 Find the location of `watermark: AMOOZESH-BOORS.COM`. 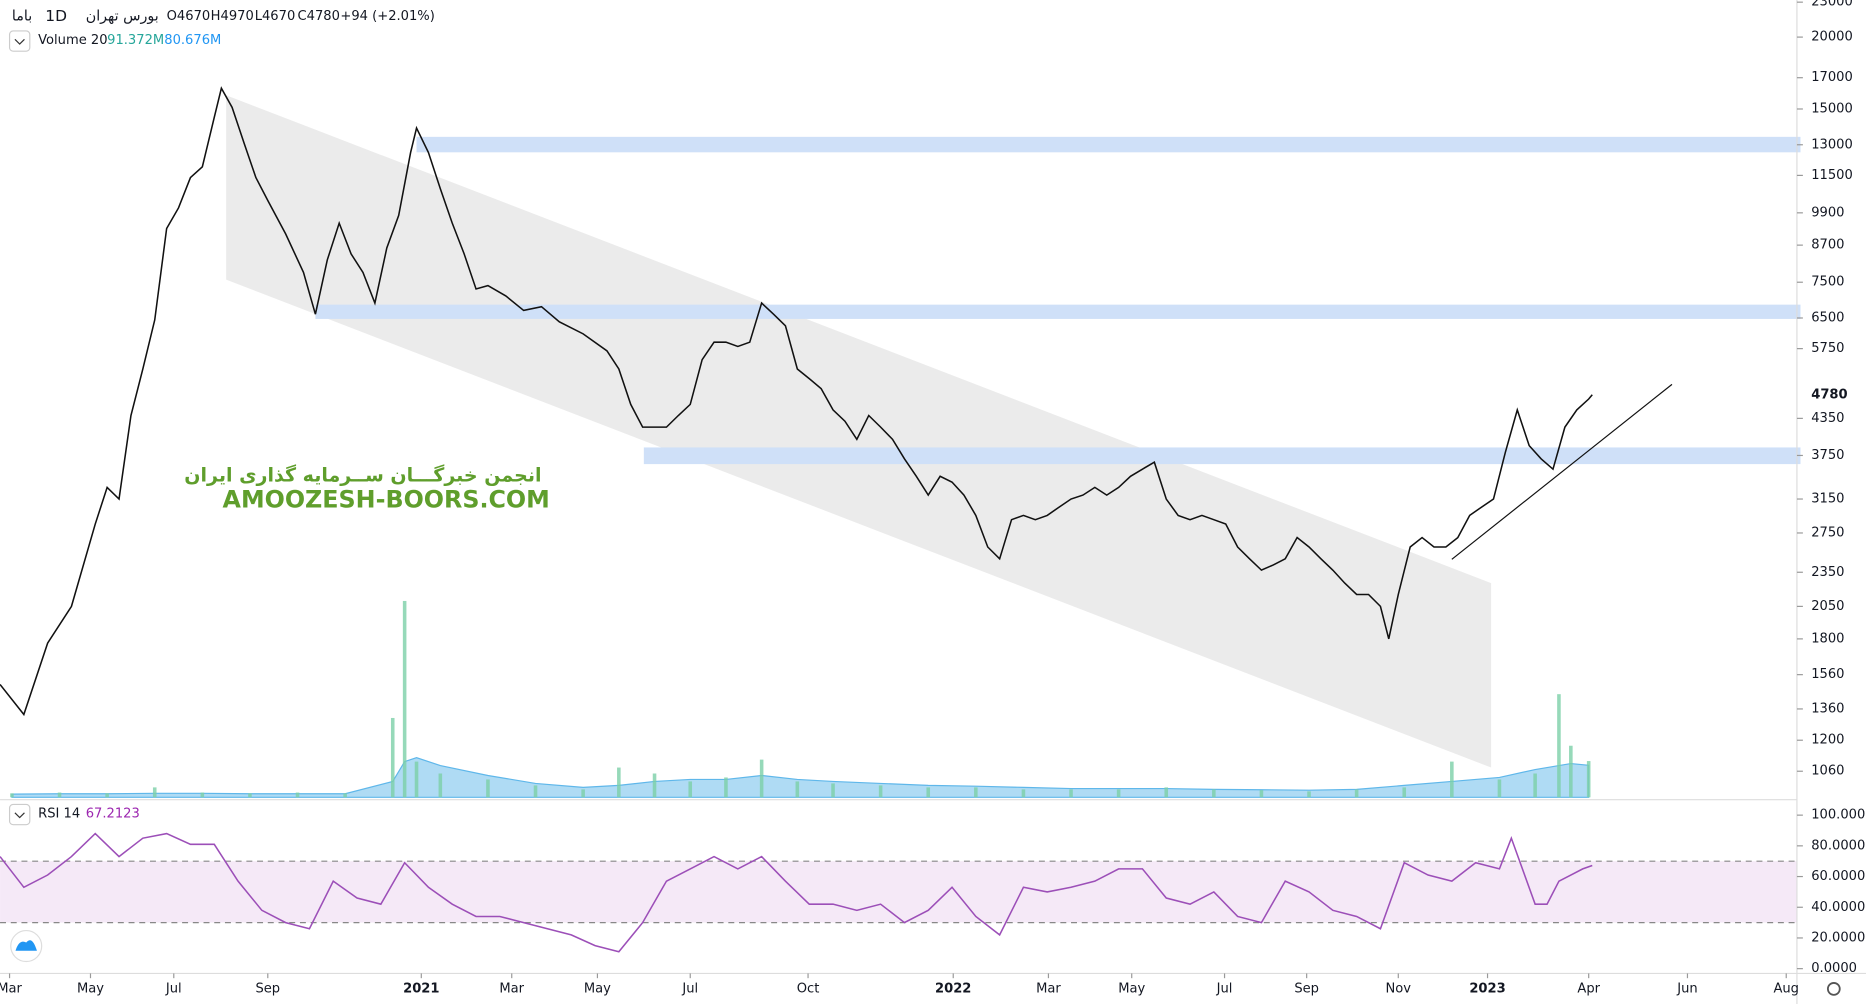

watermark: AMOOZESH-BOORS.COM is located at coordinates (386, 499).